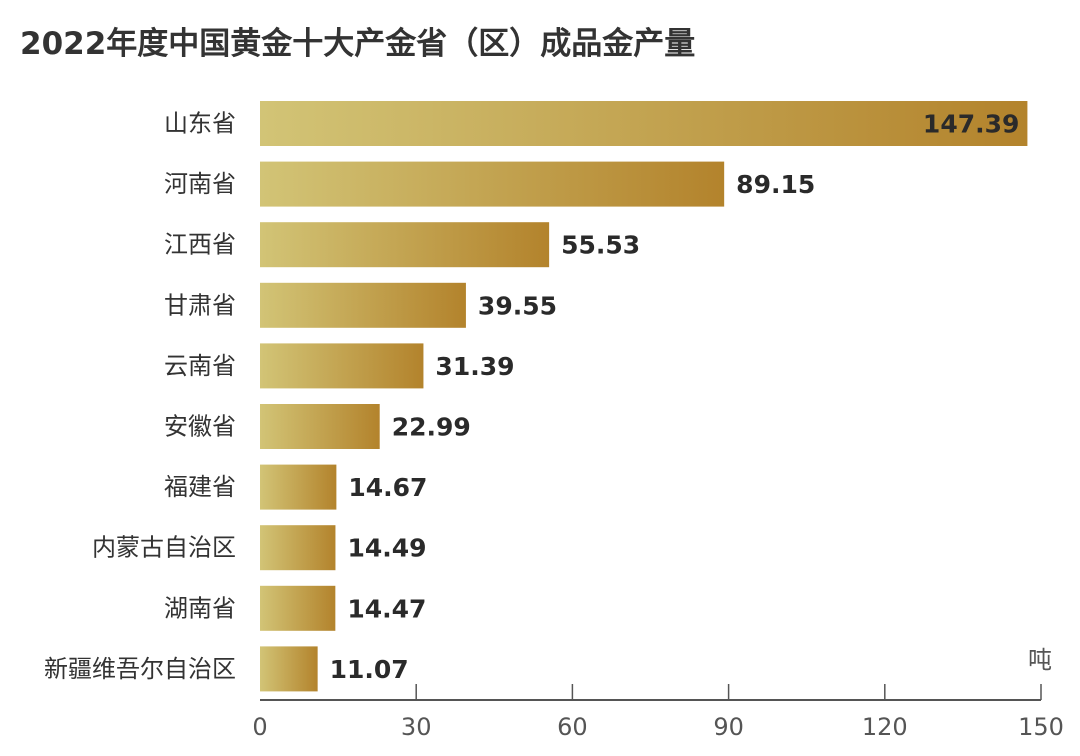 The image size is (1080, 756). What do you see at coordinates (200, 124) in the screenshot?
I see `category-label: 山东省` at bounding box center [200, 124].